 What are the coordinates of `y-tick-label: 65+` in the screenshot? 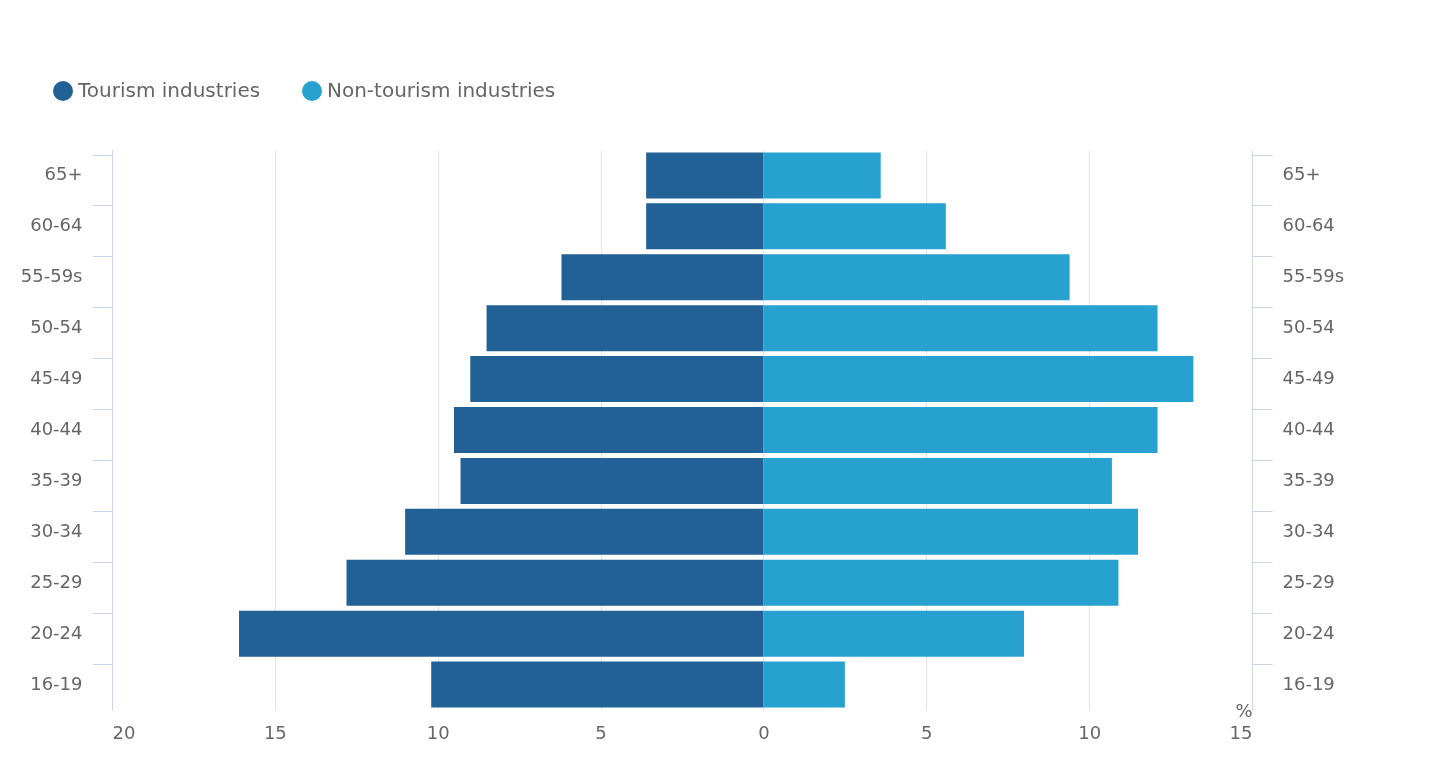 It's located at (63, 174).